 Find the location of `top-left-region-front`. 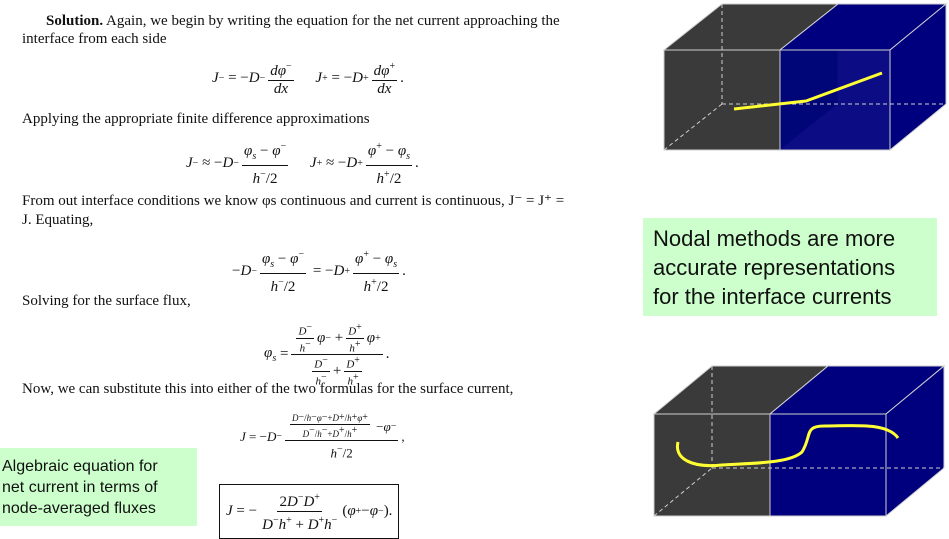

top-left-region-front is located at coordinates (722, 100).